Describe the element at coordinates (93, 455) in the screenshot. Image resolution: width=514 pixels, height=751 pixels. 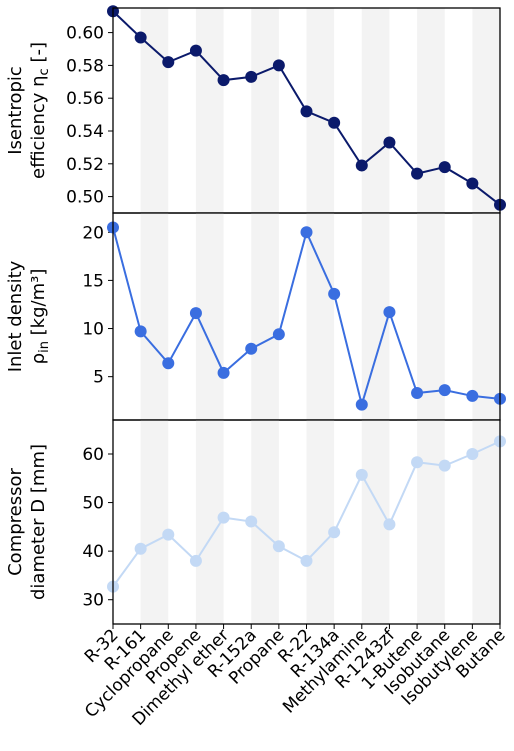
I see `y-tick-label: 60` at that location.